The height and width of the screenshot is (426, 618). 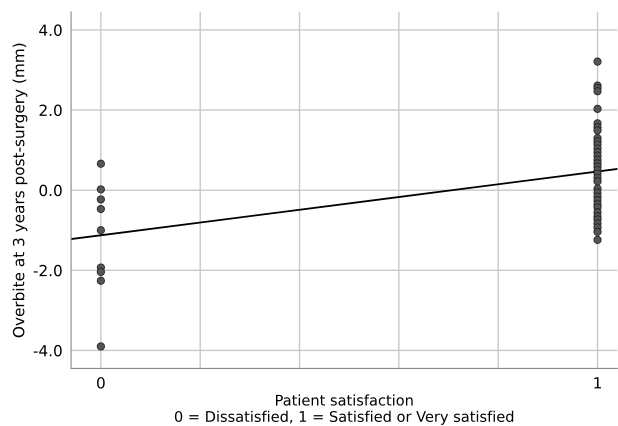 I want to click on y-tick-label: -4.0, so click(x=48, y=350).